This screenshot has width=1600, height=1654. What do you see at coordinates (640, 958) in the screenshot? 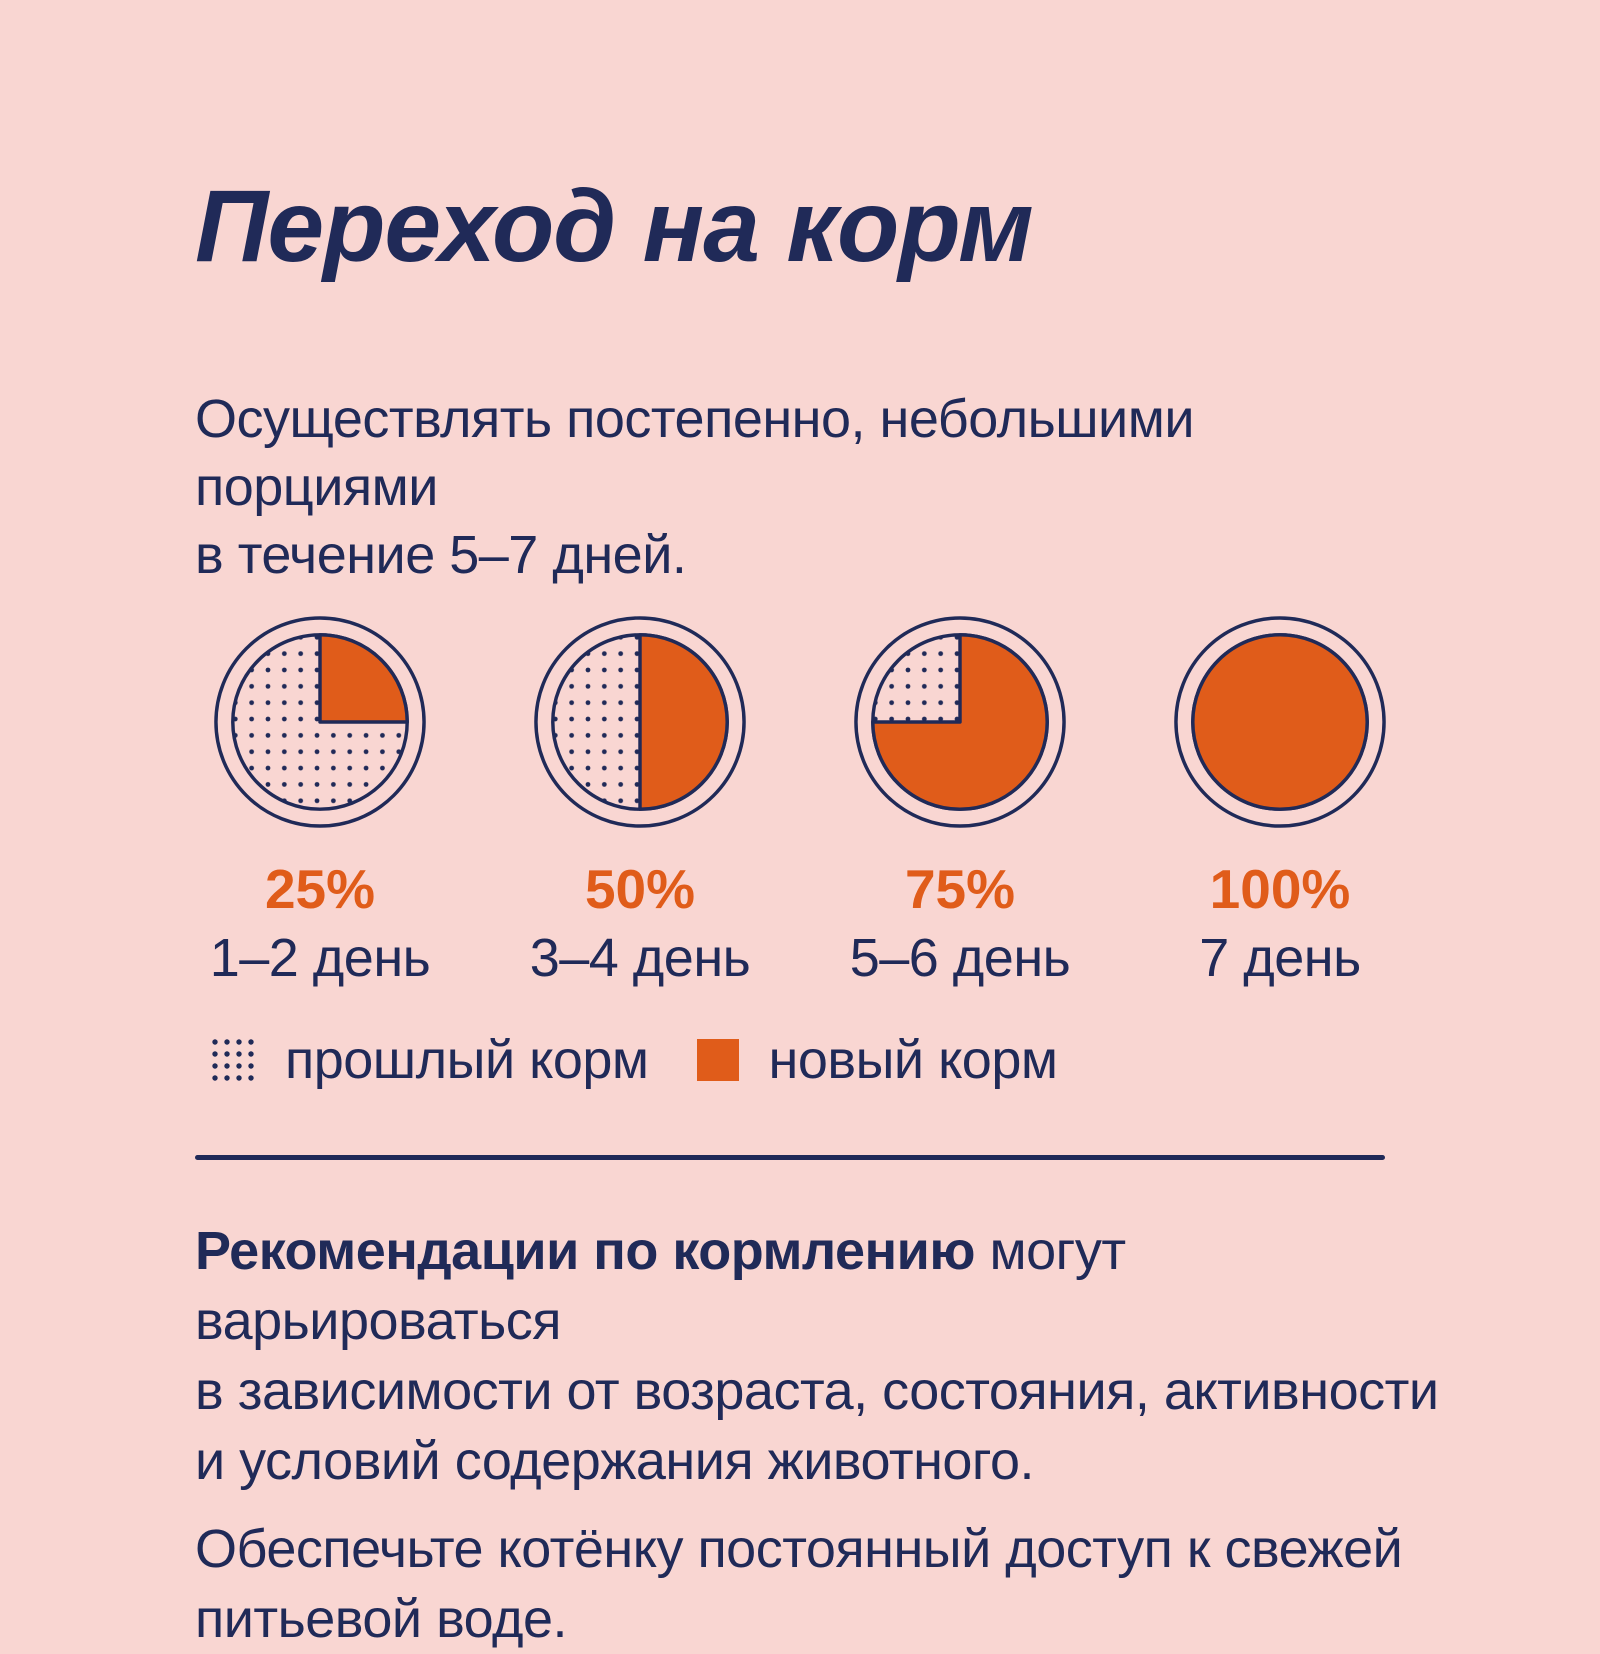
I see `pie-day-label: 3–4 день` at bounding box center [640, 958].